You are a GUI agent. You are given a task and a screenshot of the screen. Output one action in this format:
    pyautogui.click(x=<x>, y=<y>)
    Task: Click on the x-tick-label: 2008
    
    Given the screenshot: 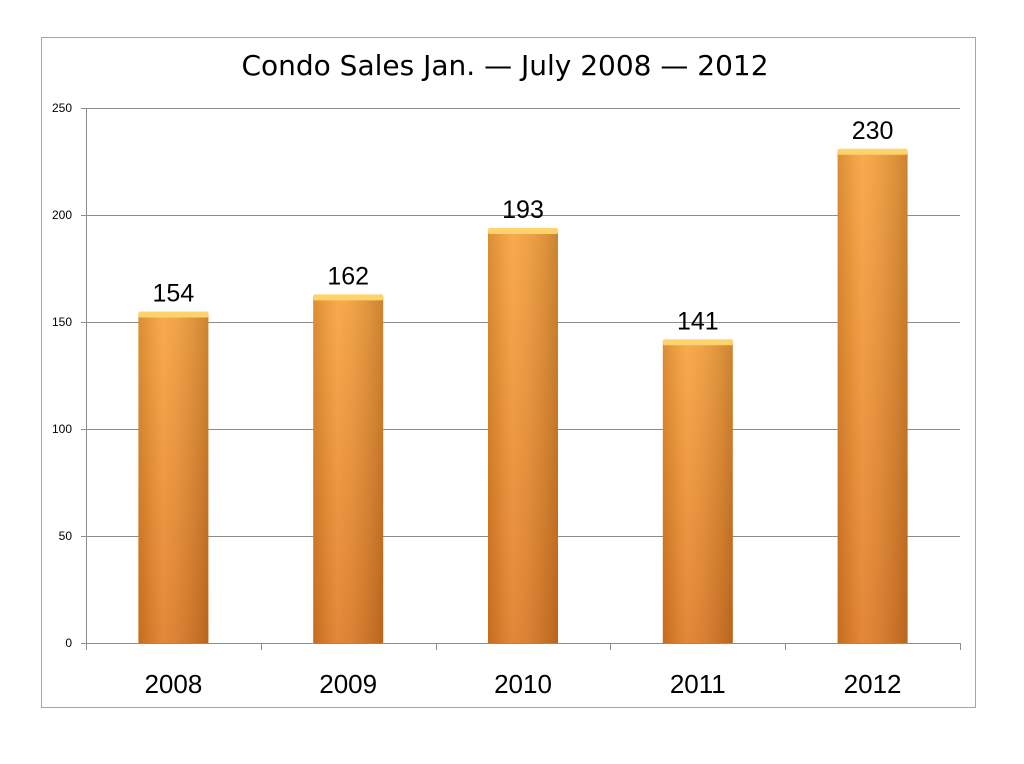 What is the action you would take?
    pyautogui.click(x=173, y=684)
    